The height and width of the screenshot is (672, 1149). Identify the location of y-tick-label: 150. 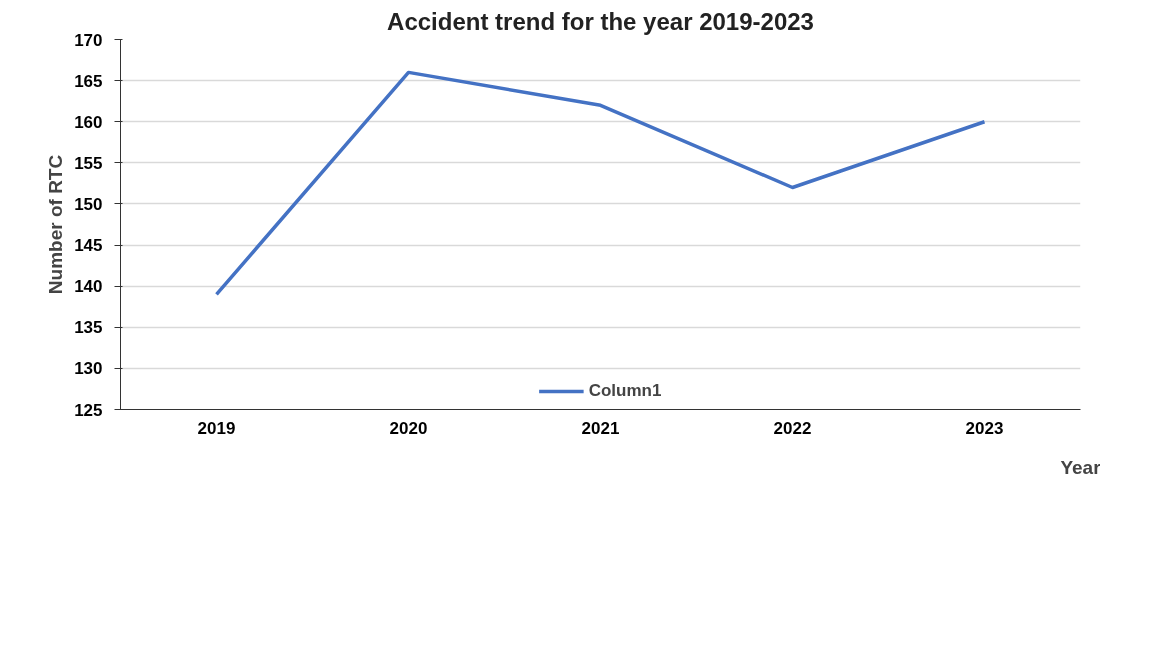
(88, 204).